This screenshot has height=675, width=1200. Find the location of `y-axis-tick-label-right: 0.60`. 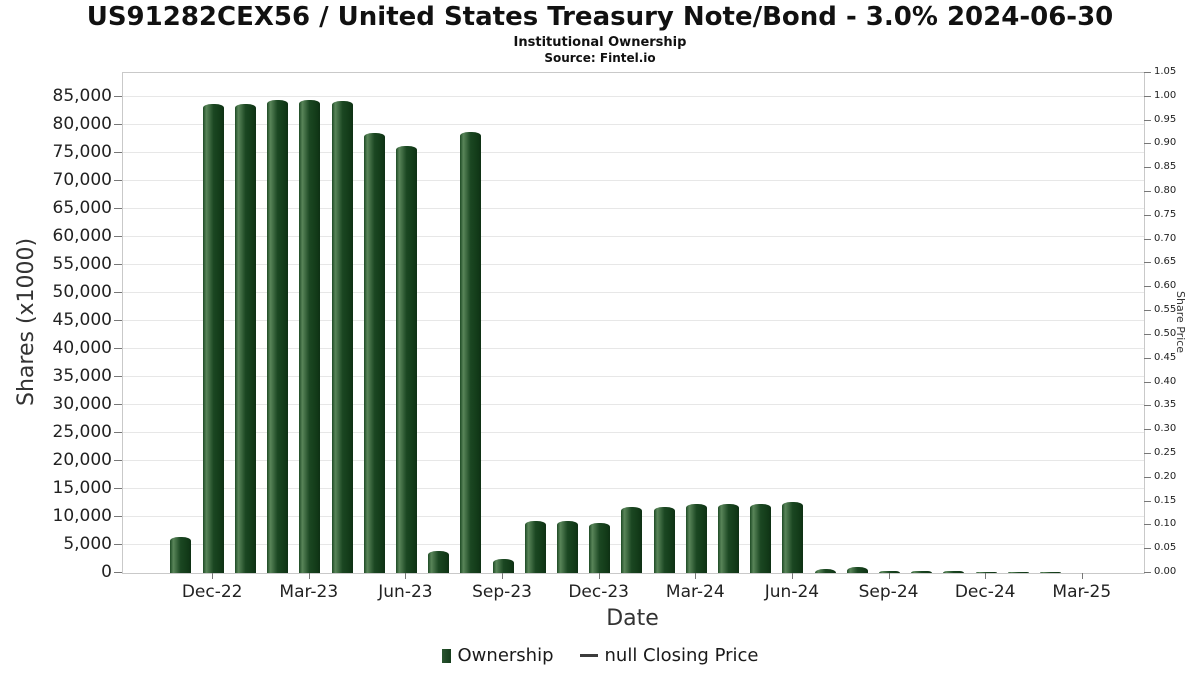

y-axis-tick-label-right: 0.60 is located at coordinates (1165, 286).